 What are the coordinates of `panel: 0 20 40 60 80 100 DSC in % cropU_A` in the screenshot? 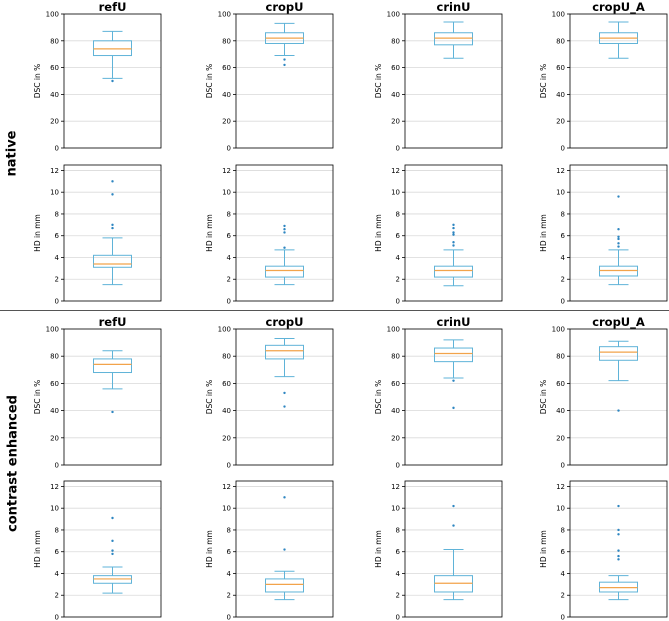 It's located at (603, 392).